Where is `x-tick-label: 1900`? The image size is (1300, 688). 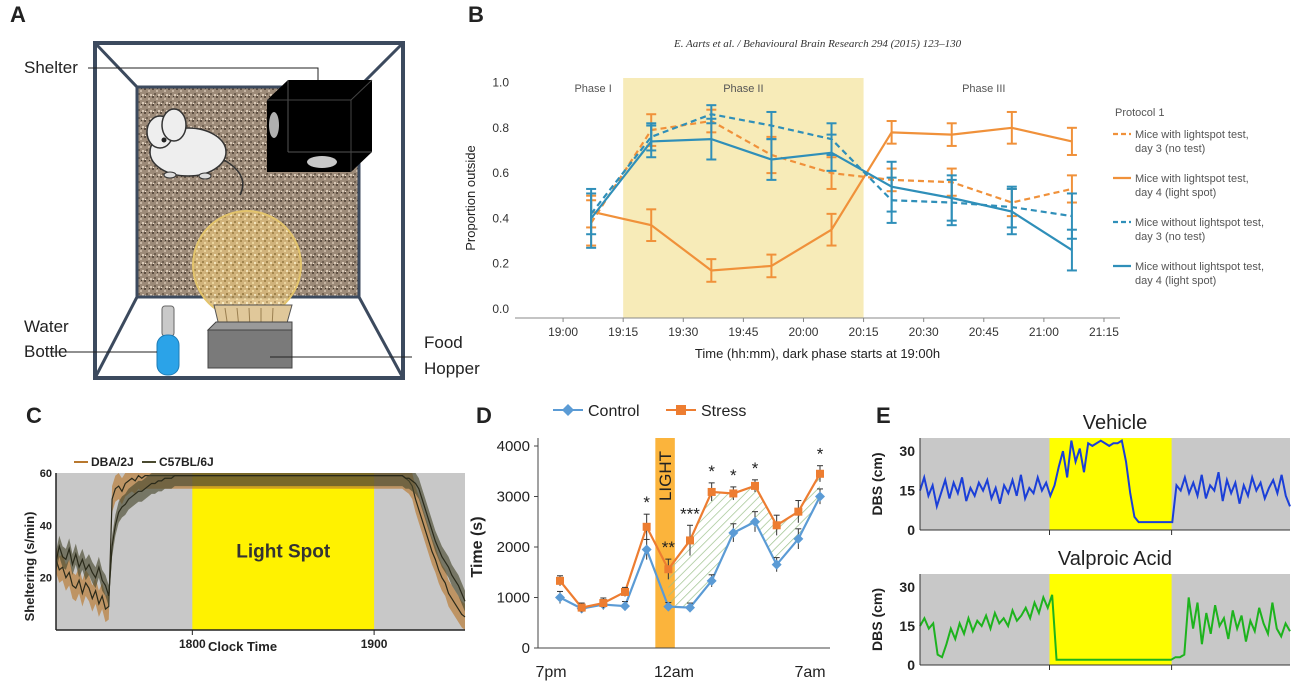 x-tick-label: 1900 is located at coordinates (374, 644).